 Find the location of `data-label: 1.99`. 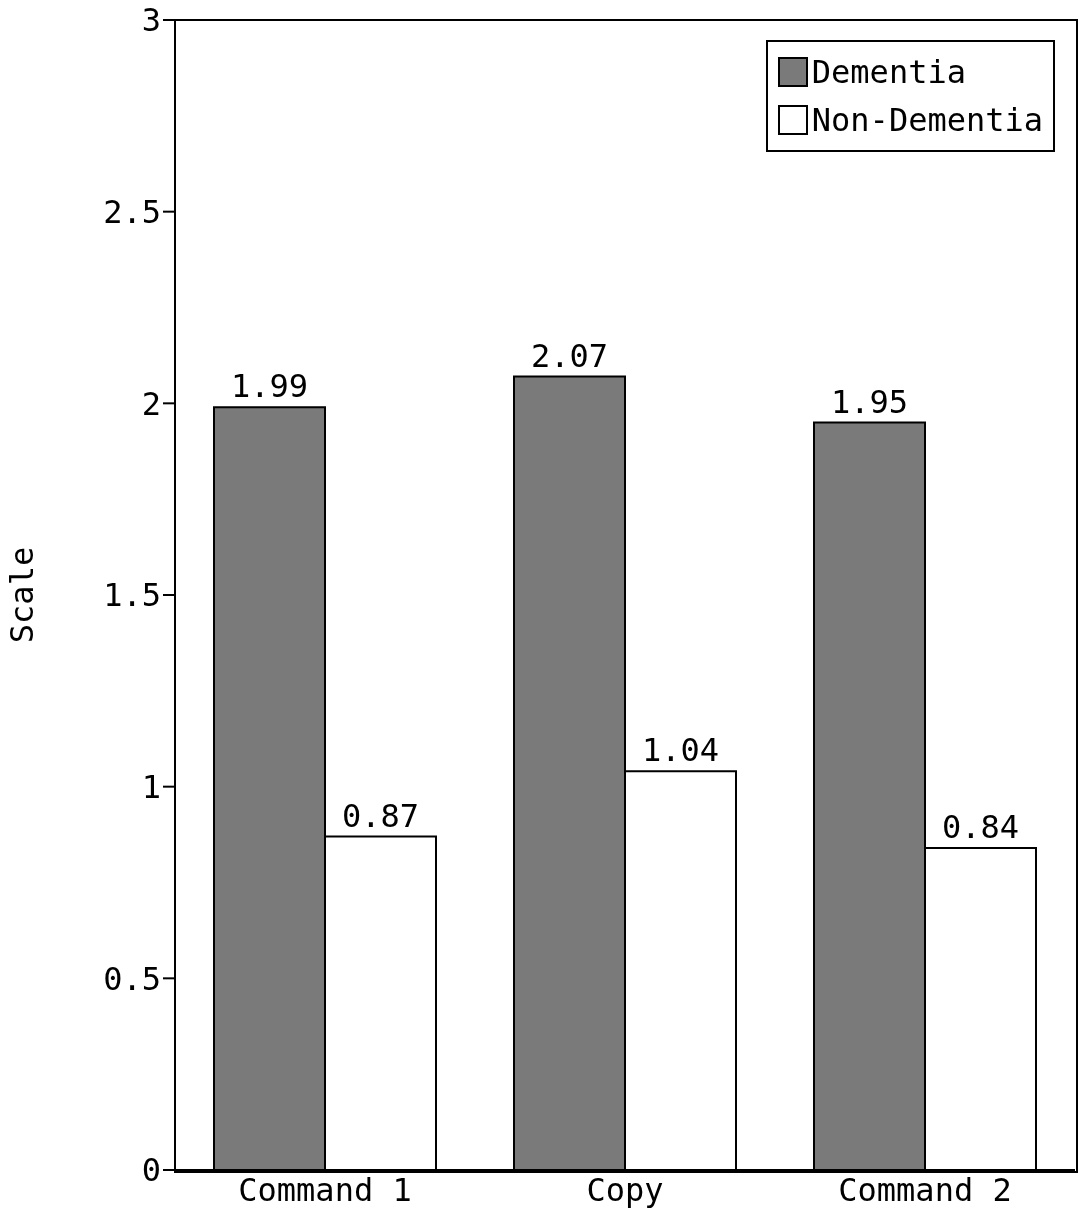

data-label: 1.99 is located at coordinates (269, 386).